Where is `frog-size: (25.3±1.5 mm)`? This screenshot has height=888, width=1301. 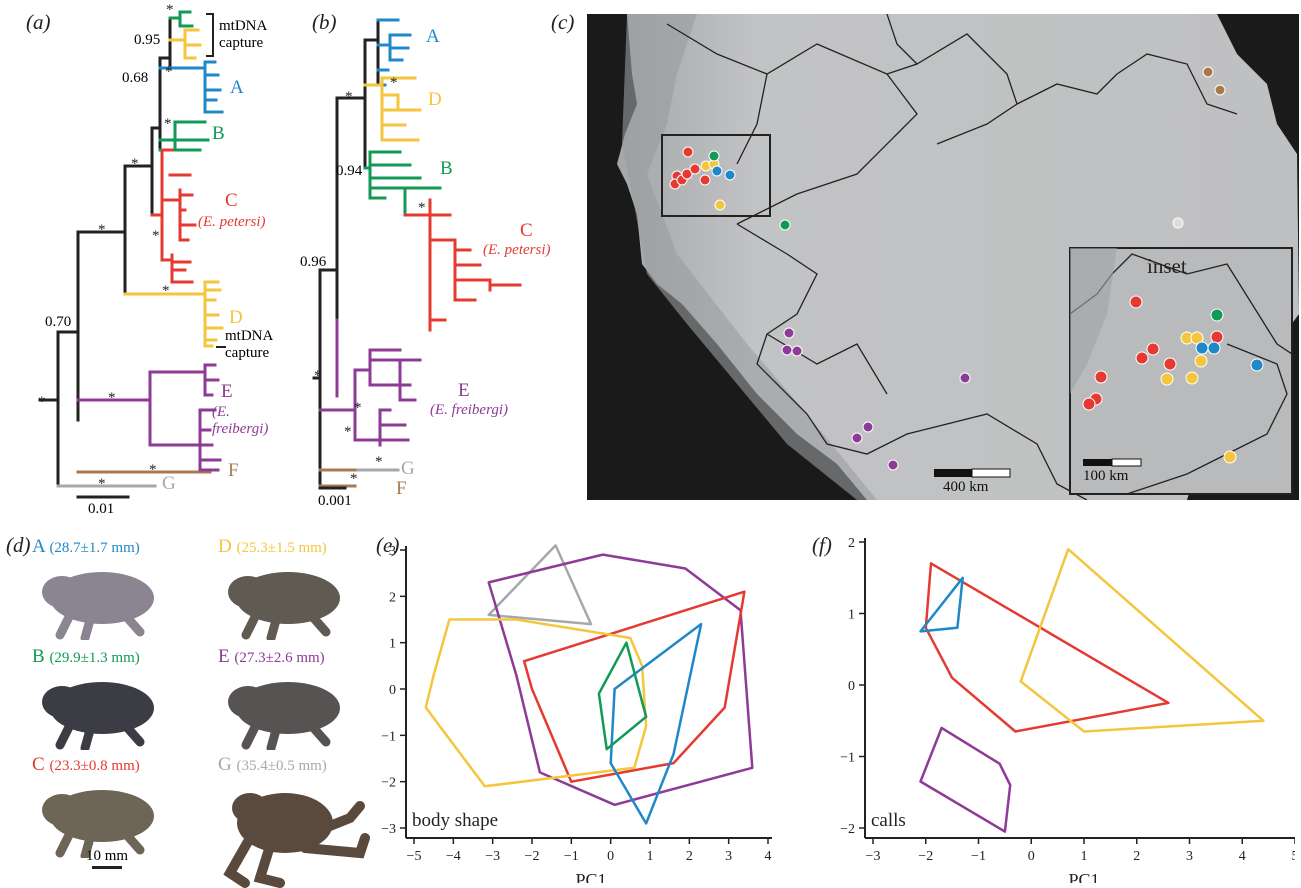 frog-size: (25.3±1.5 mm) is located at coordinates (281, 548).